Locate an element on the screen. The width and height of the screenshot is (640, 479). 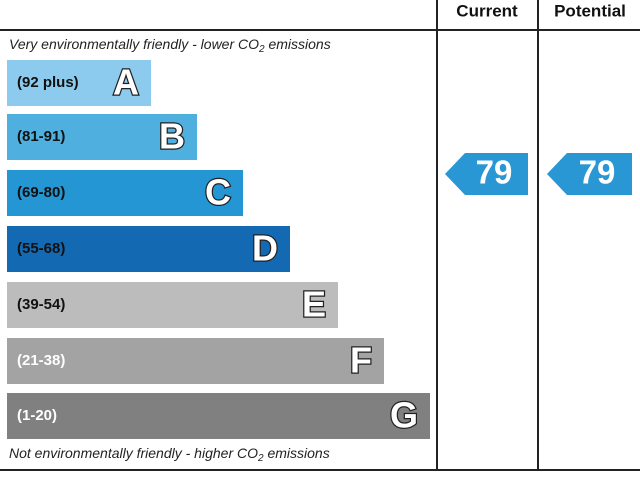
potential-arrow is located at coordinates (589, 174).